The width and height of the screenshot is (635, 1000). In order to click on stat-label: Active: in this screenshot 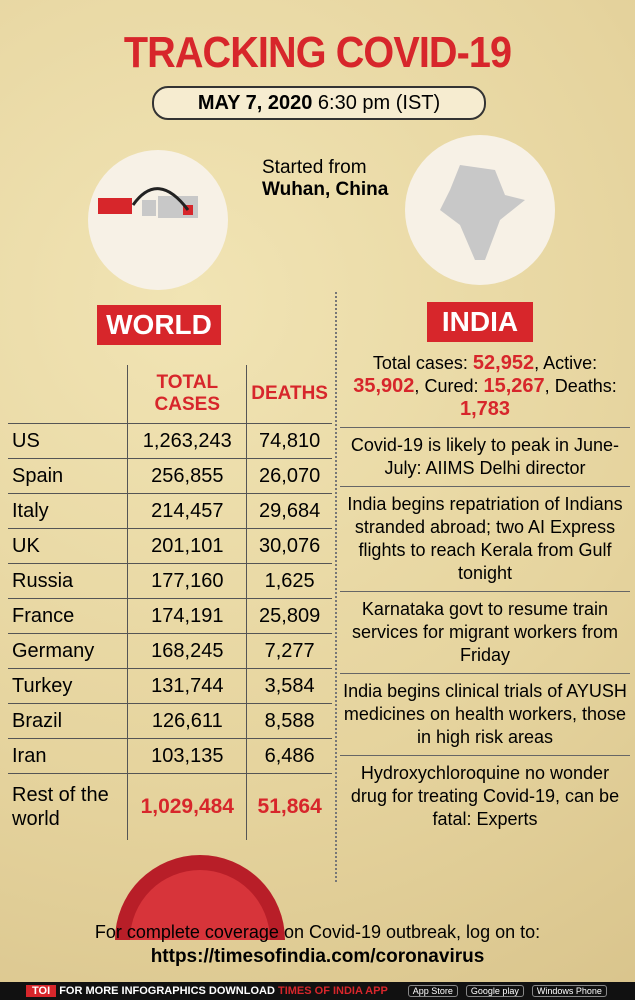, I will do `click(570, 363)`.